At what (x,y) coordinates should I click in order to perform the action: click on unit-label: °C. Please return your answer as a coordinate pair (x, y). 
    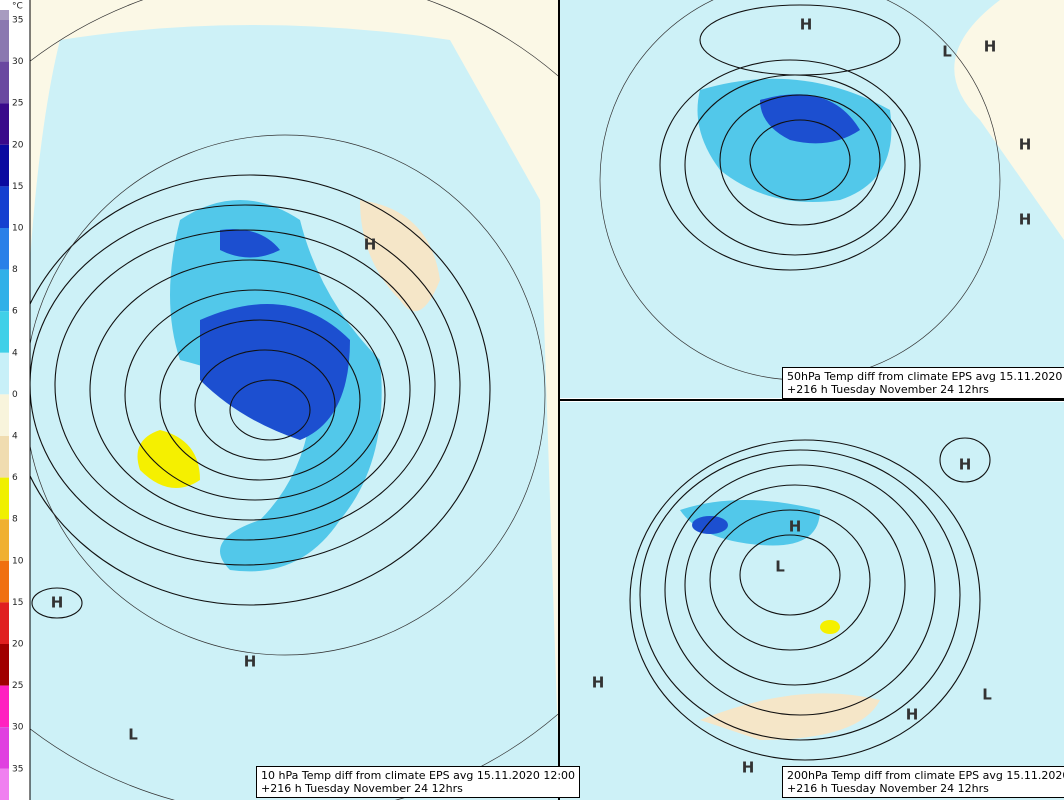
    Looking at the image, I should click on (17, 7).